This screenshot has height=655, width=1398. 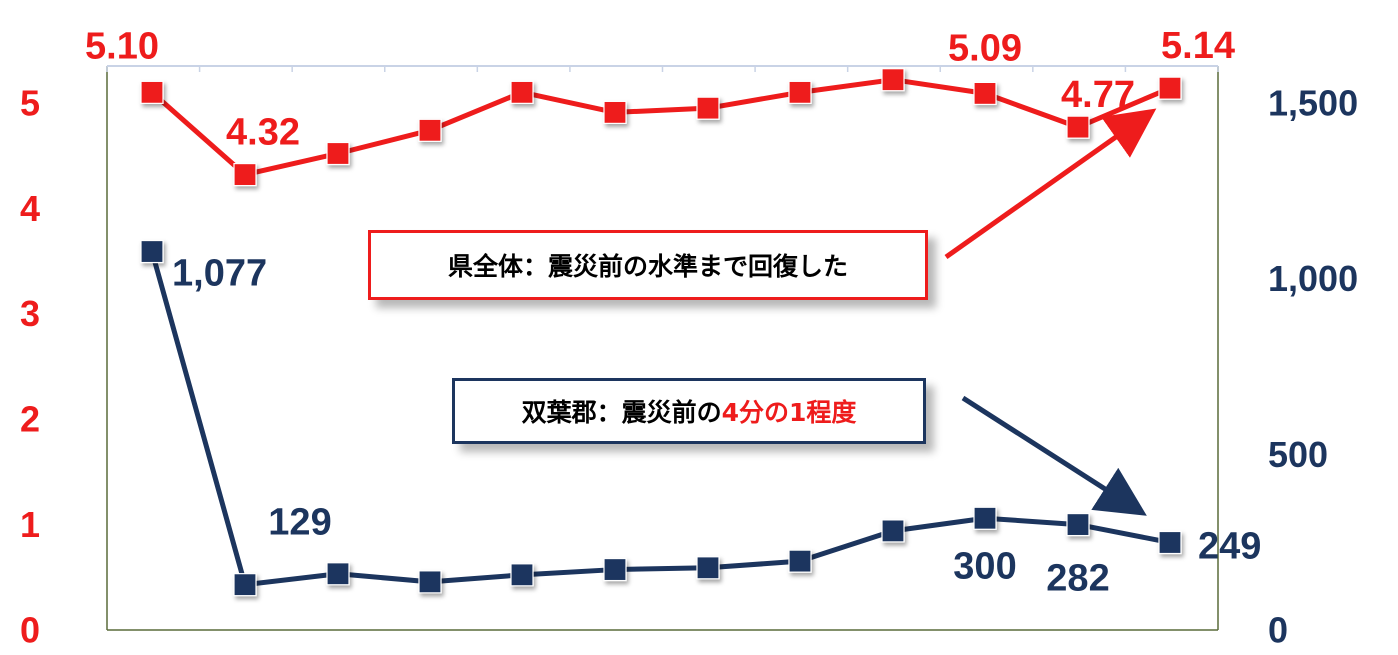 I want to click on prefecture-callout: 県全体：震災前の水準まで回復した, so click(x=648, y=265).